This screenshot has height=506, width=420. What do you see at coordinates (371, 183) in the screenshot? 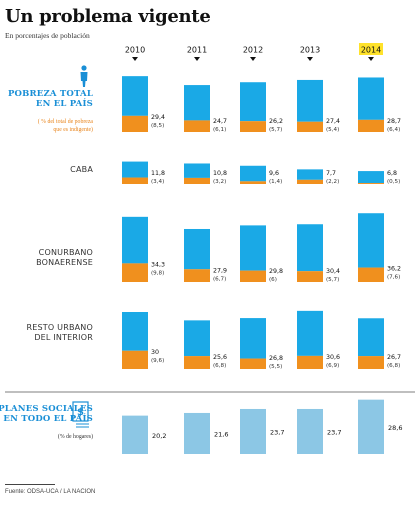
I see `indigent-bar-1-2014` at bounding box center [371, 183].